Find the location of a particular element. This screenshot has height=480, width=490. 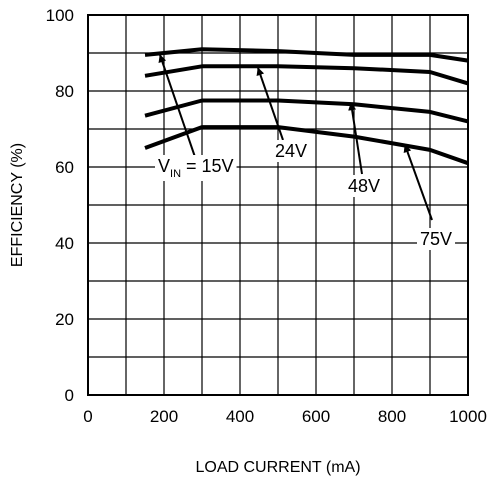

x-tick-label: 600 is located at coordinates (316, 416).